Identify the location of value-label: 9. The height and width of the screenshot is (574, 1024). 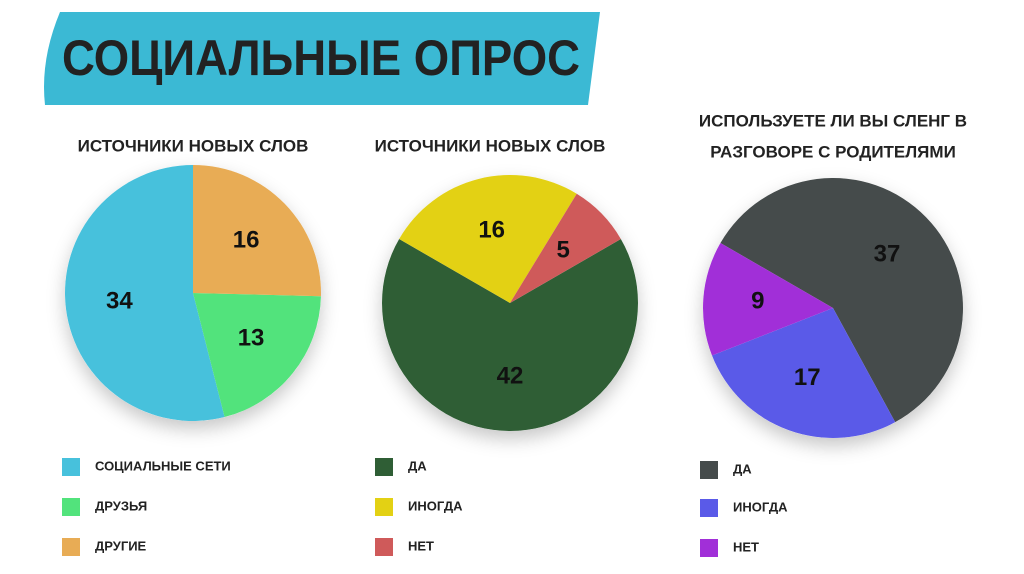
(757, 301).